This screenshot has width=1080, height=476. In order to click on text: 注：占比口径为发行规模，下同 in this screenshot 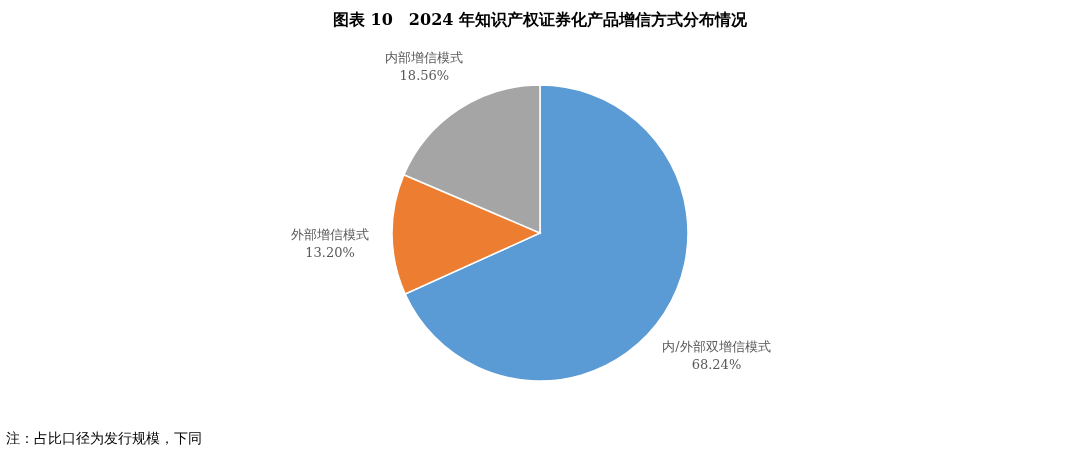, I will do `click(104, 439)`.